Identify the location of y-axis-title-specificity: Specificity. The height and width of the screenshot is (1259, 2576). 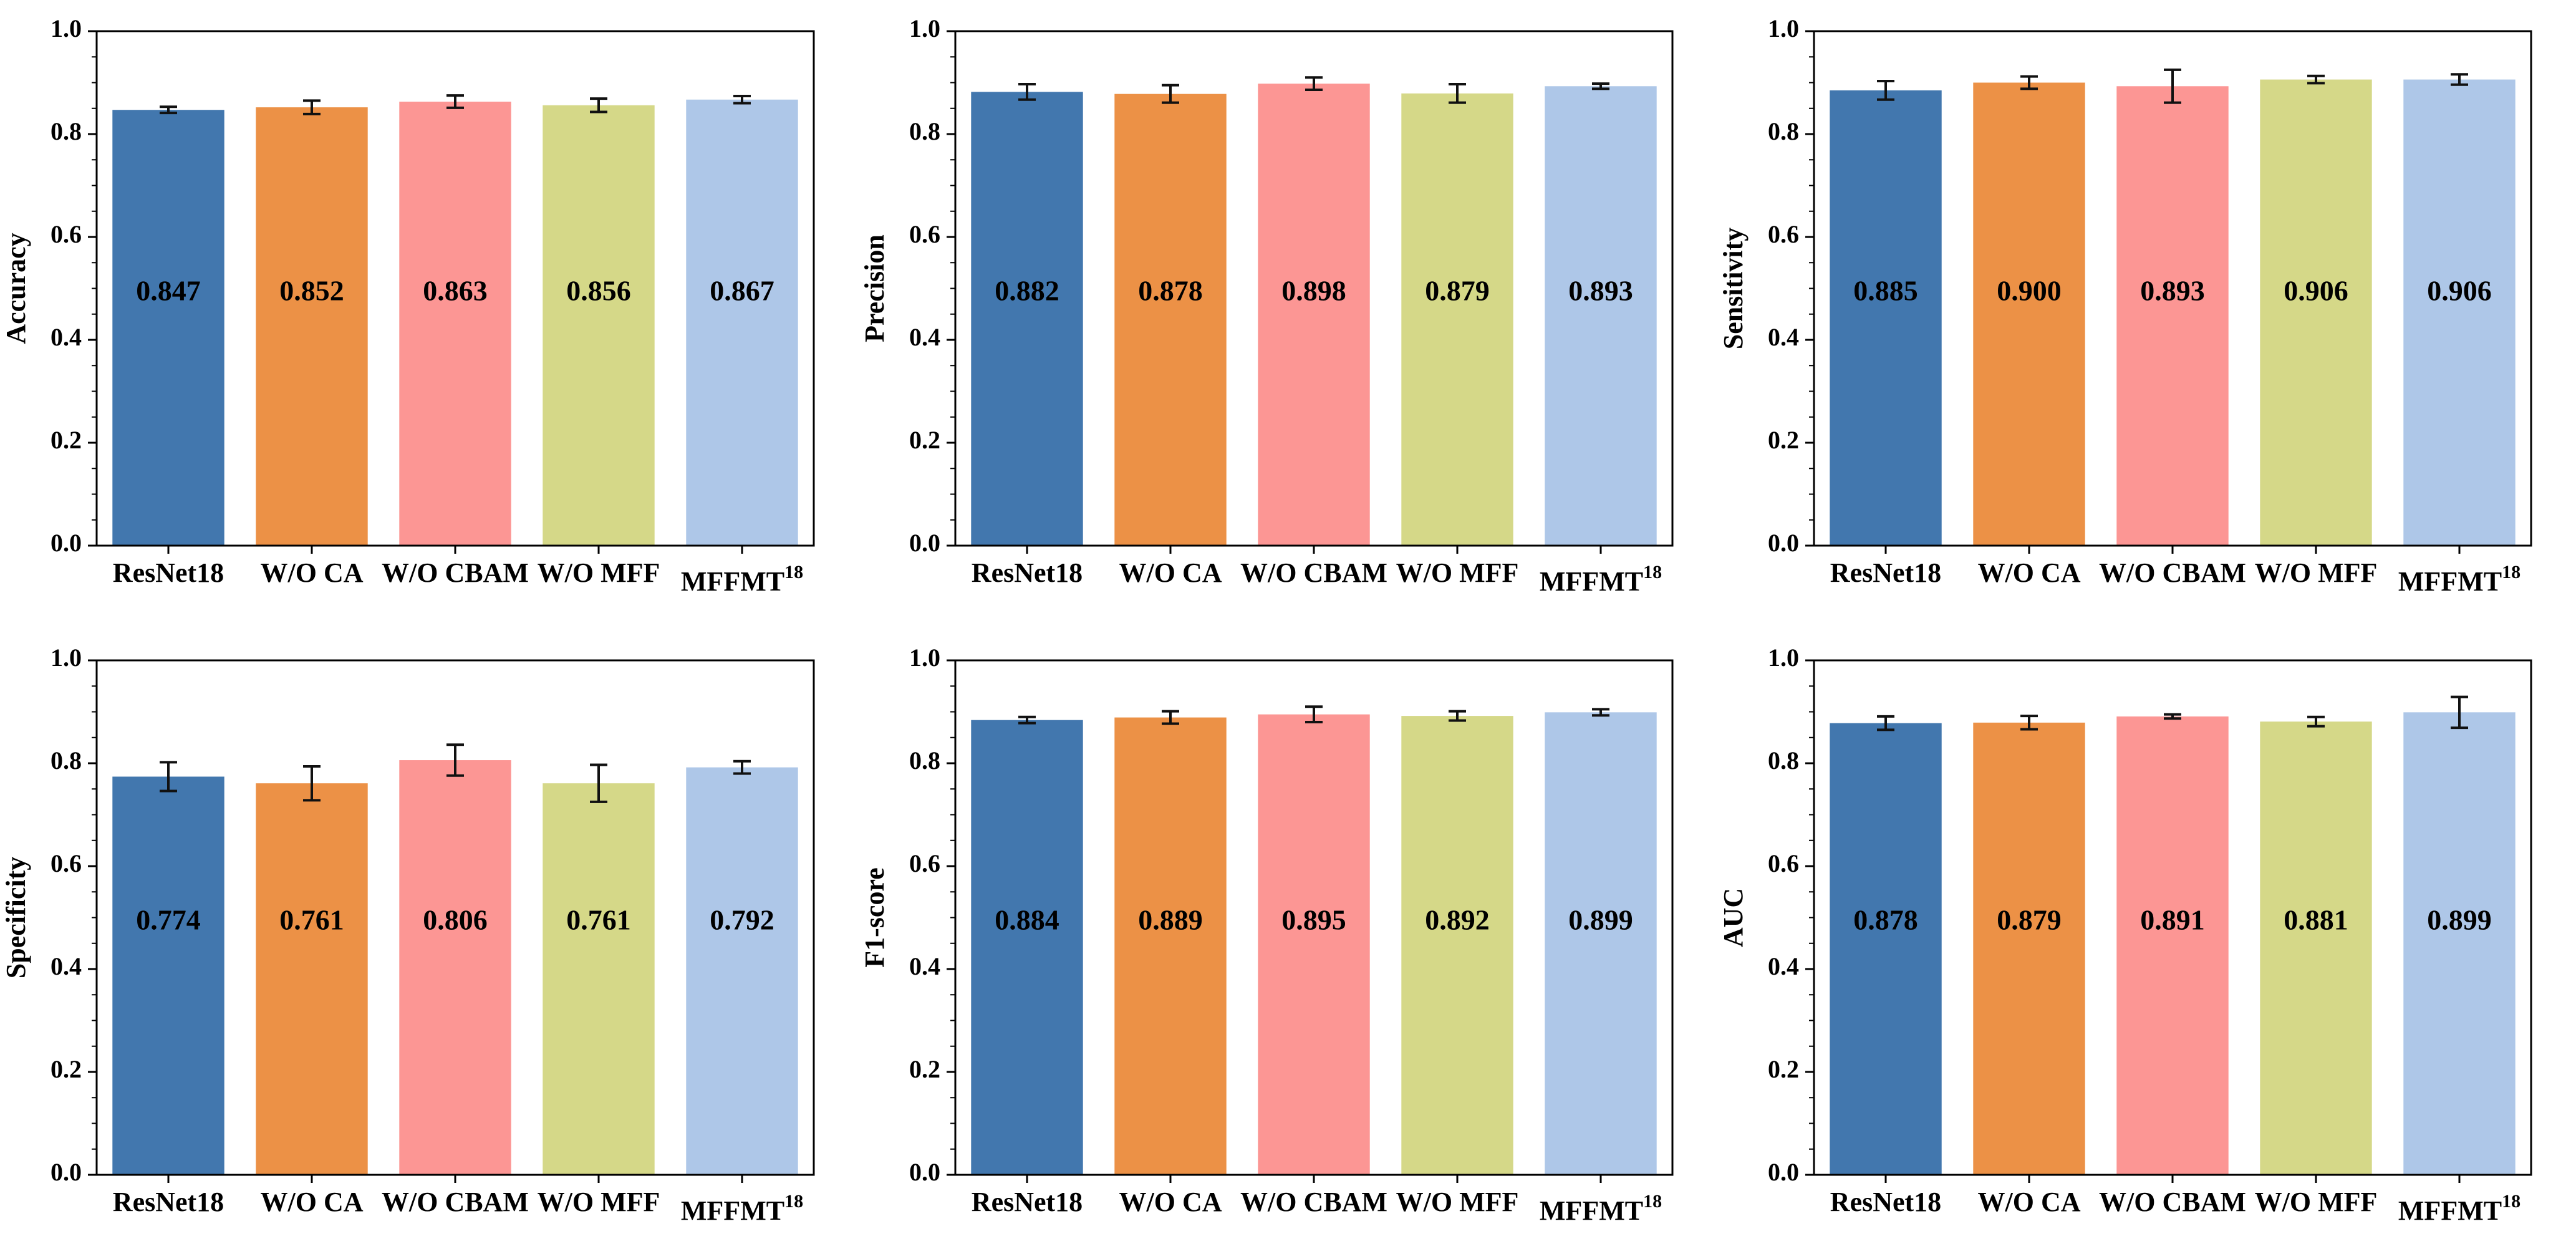
(16, 918).